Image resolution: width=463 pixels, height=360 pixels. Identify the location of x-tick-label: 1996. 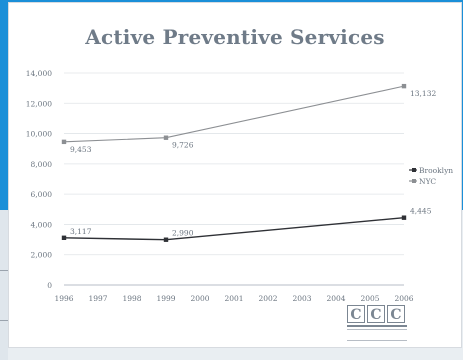
(63, 298).